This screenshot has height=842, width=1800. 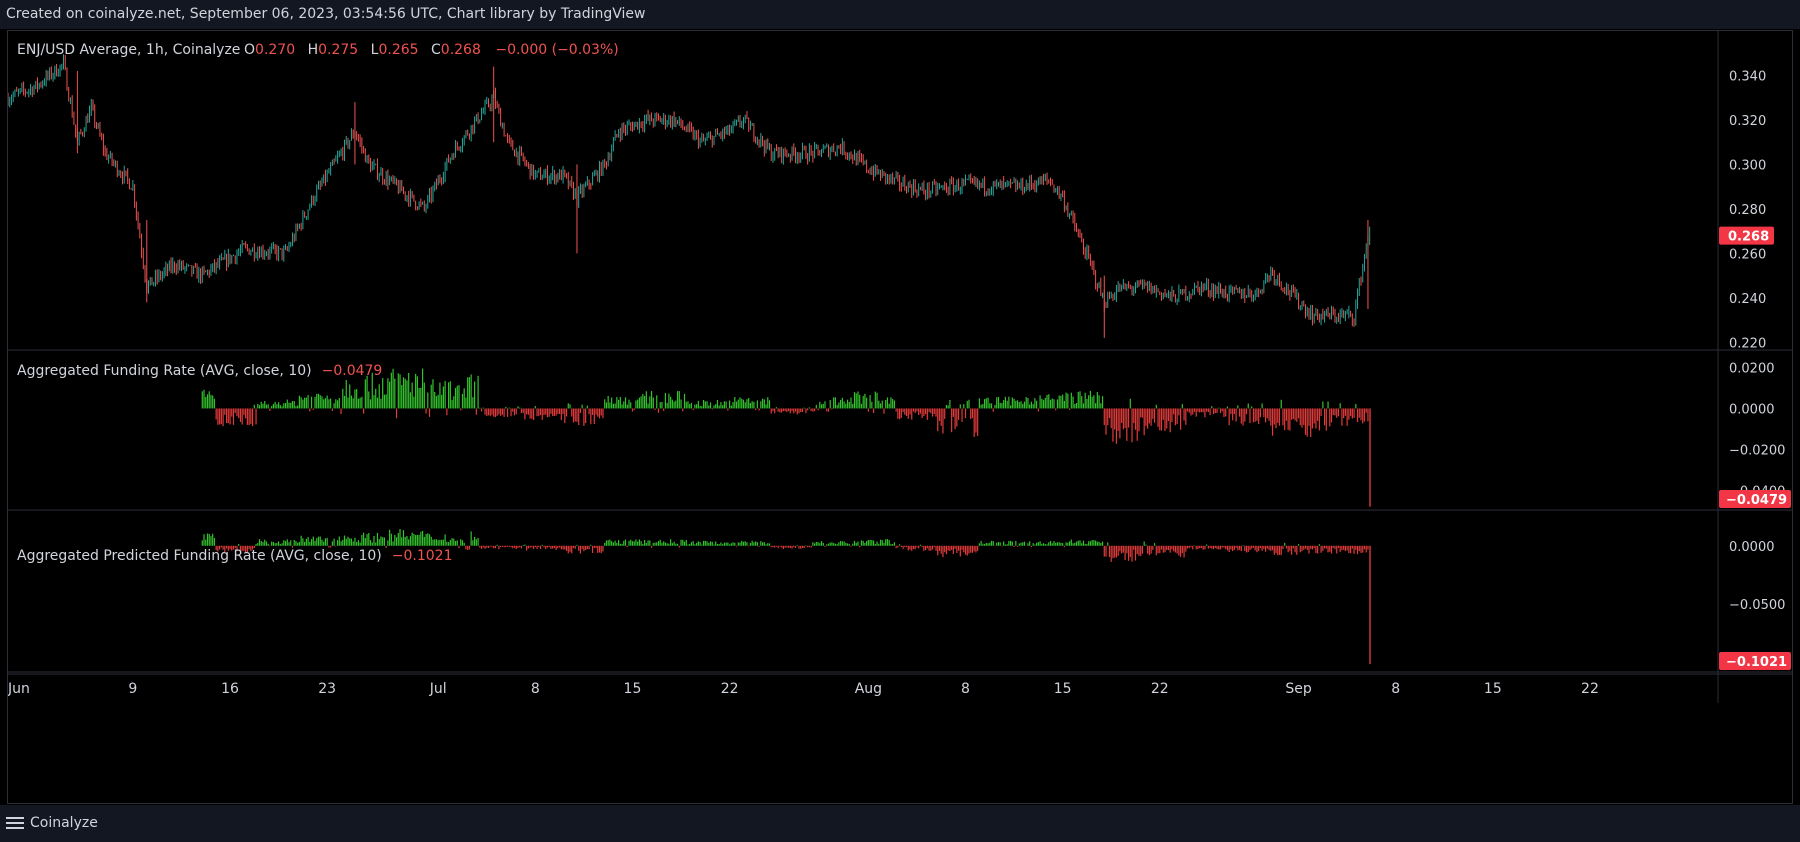 What do you see at coordinates (1747, 76) in the screenshot?
I see `y-tick-label: 0.340` at bounding box center [1747, 76].